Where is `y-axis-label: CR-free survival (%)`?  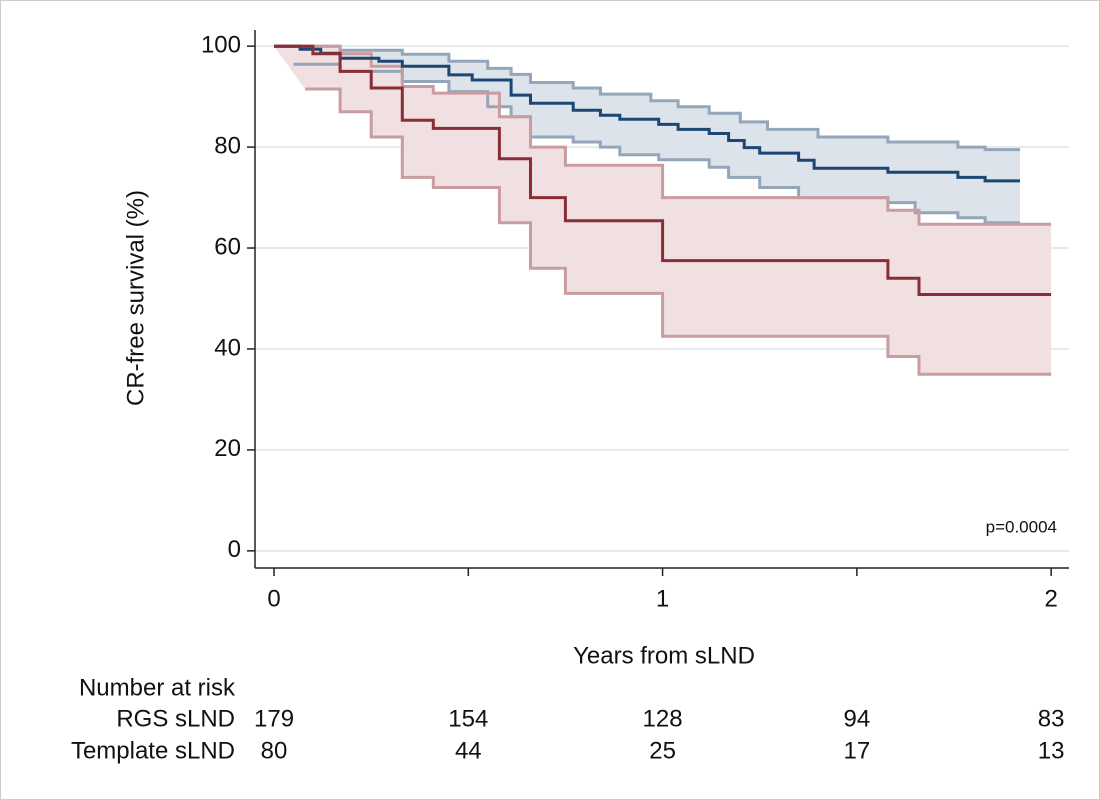 y-axis-label: CR-free survival (%) is located at coordinates (135, 298).